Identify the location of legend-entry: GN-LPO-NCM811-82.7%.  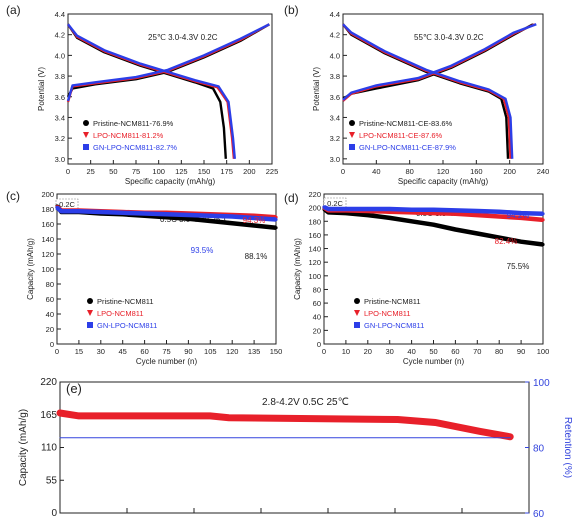
(135, 147).